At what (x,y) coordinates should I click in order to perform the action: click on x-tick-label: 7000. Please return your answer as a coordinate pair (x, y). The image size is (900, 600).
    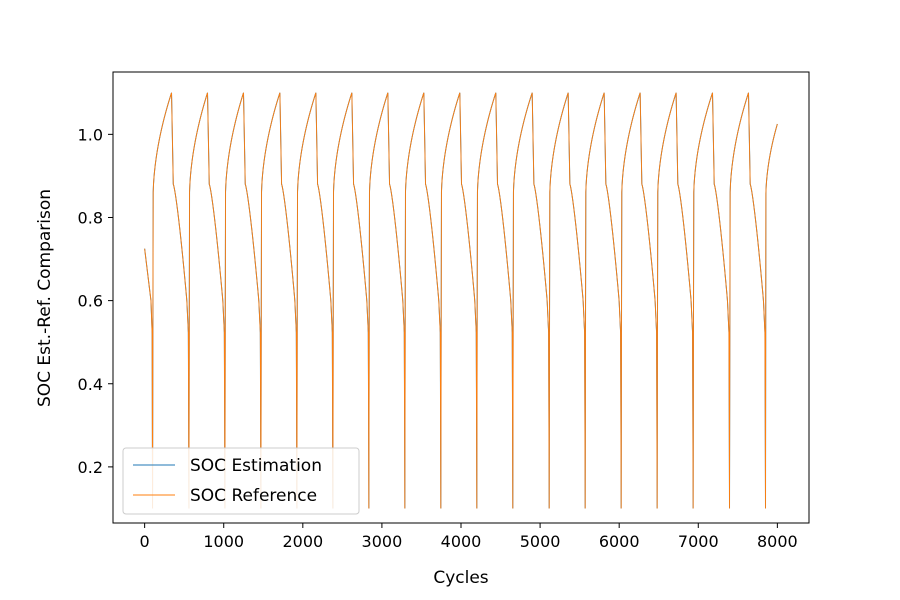
    Looking at the image, I should click on (698, 541).